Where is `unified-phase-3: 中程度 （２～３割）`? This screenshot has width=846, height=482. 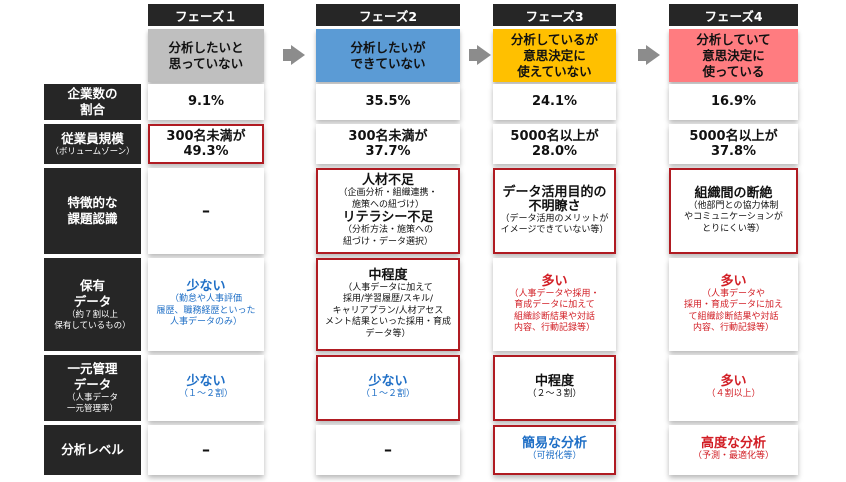
unified-phase-3: 中程度 （２～３割） is located at coordinates (554, 388).